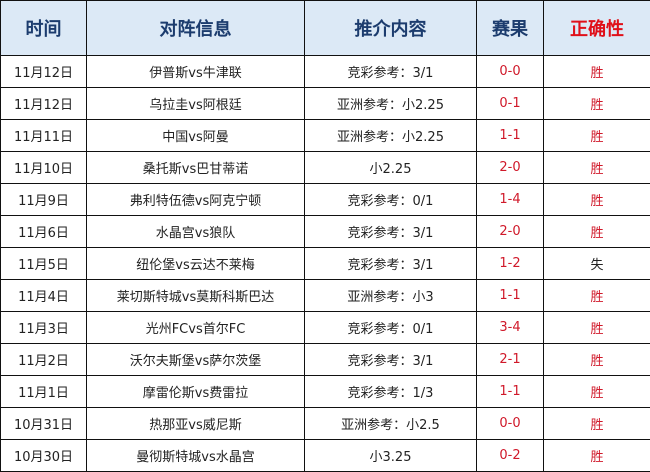 The height and width of the screenshot is (472, 650). What do you see at coordinates (43, 327) in the screenshot?
I see `date-cell: 11月3日` at bounding box center [43, 327].